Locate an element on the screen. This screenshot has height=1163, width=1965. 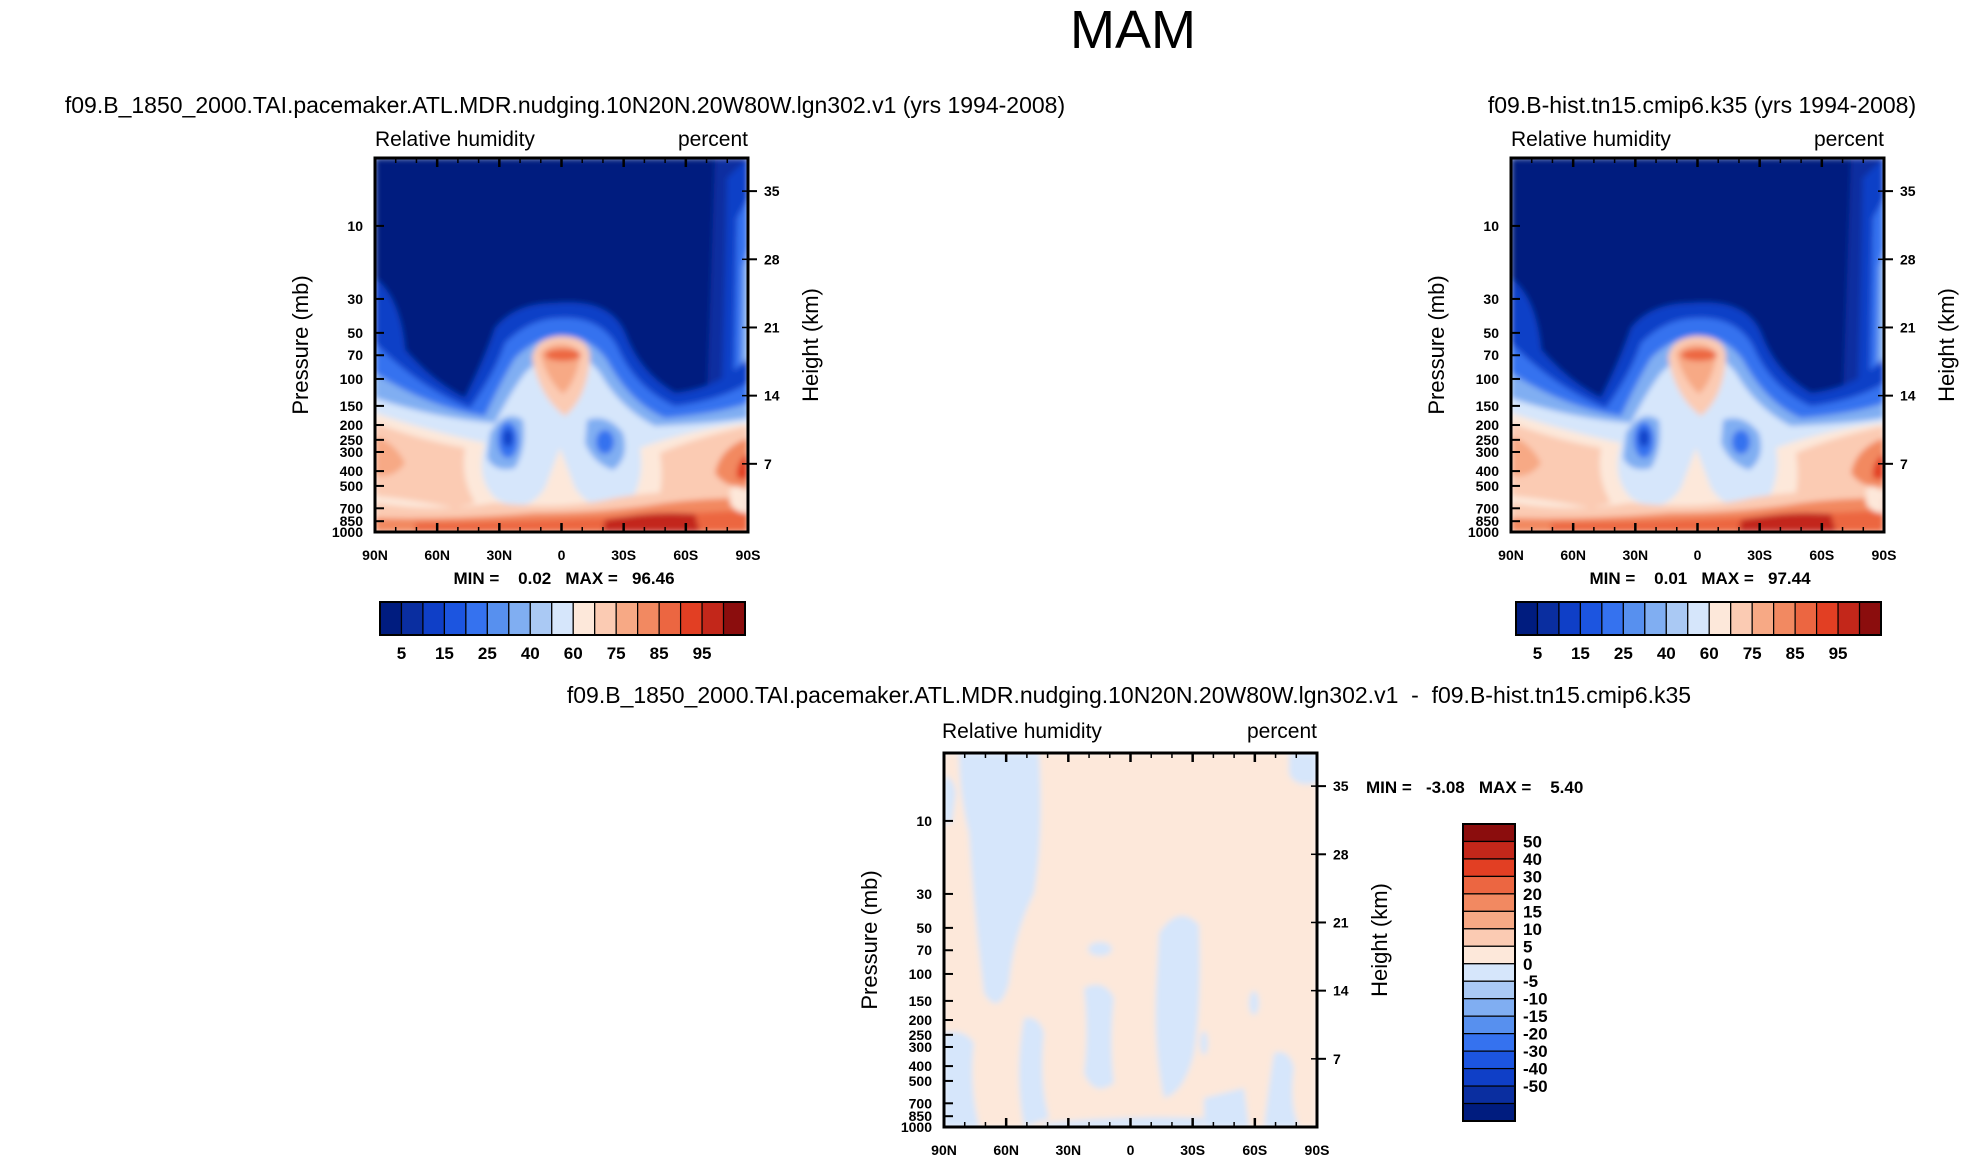
y-tick-label: 200 is located at coordinates (921, 1020).